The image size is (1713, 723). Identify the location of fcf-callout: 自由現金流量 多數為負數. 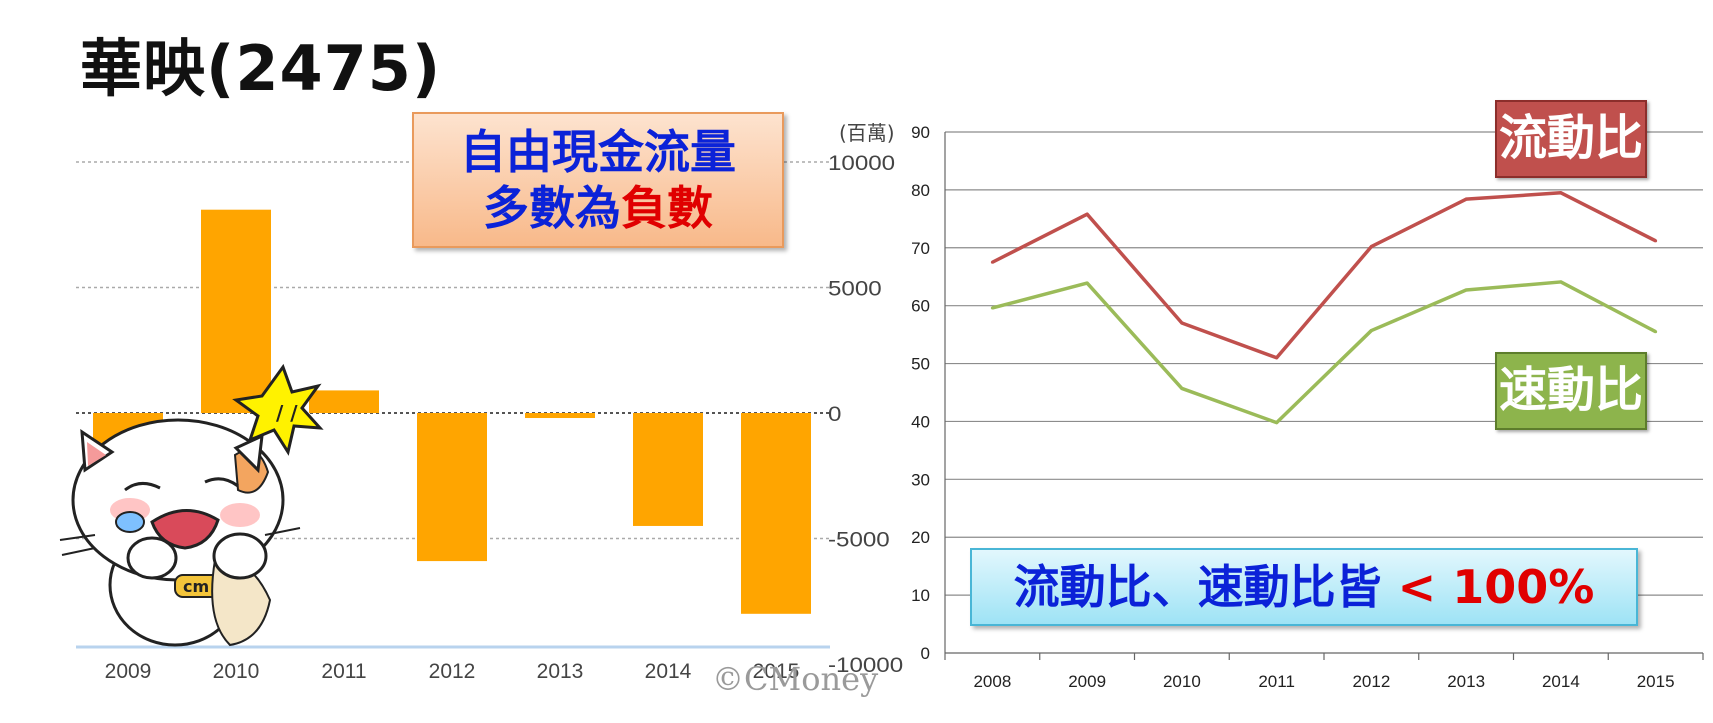
(598, 180).